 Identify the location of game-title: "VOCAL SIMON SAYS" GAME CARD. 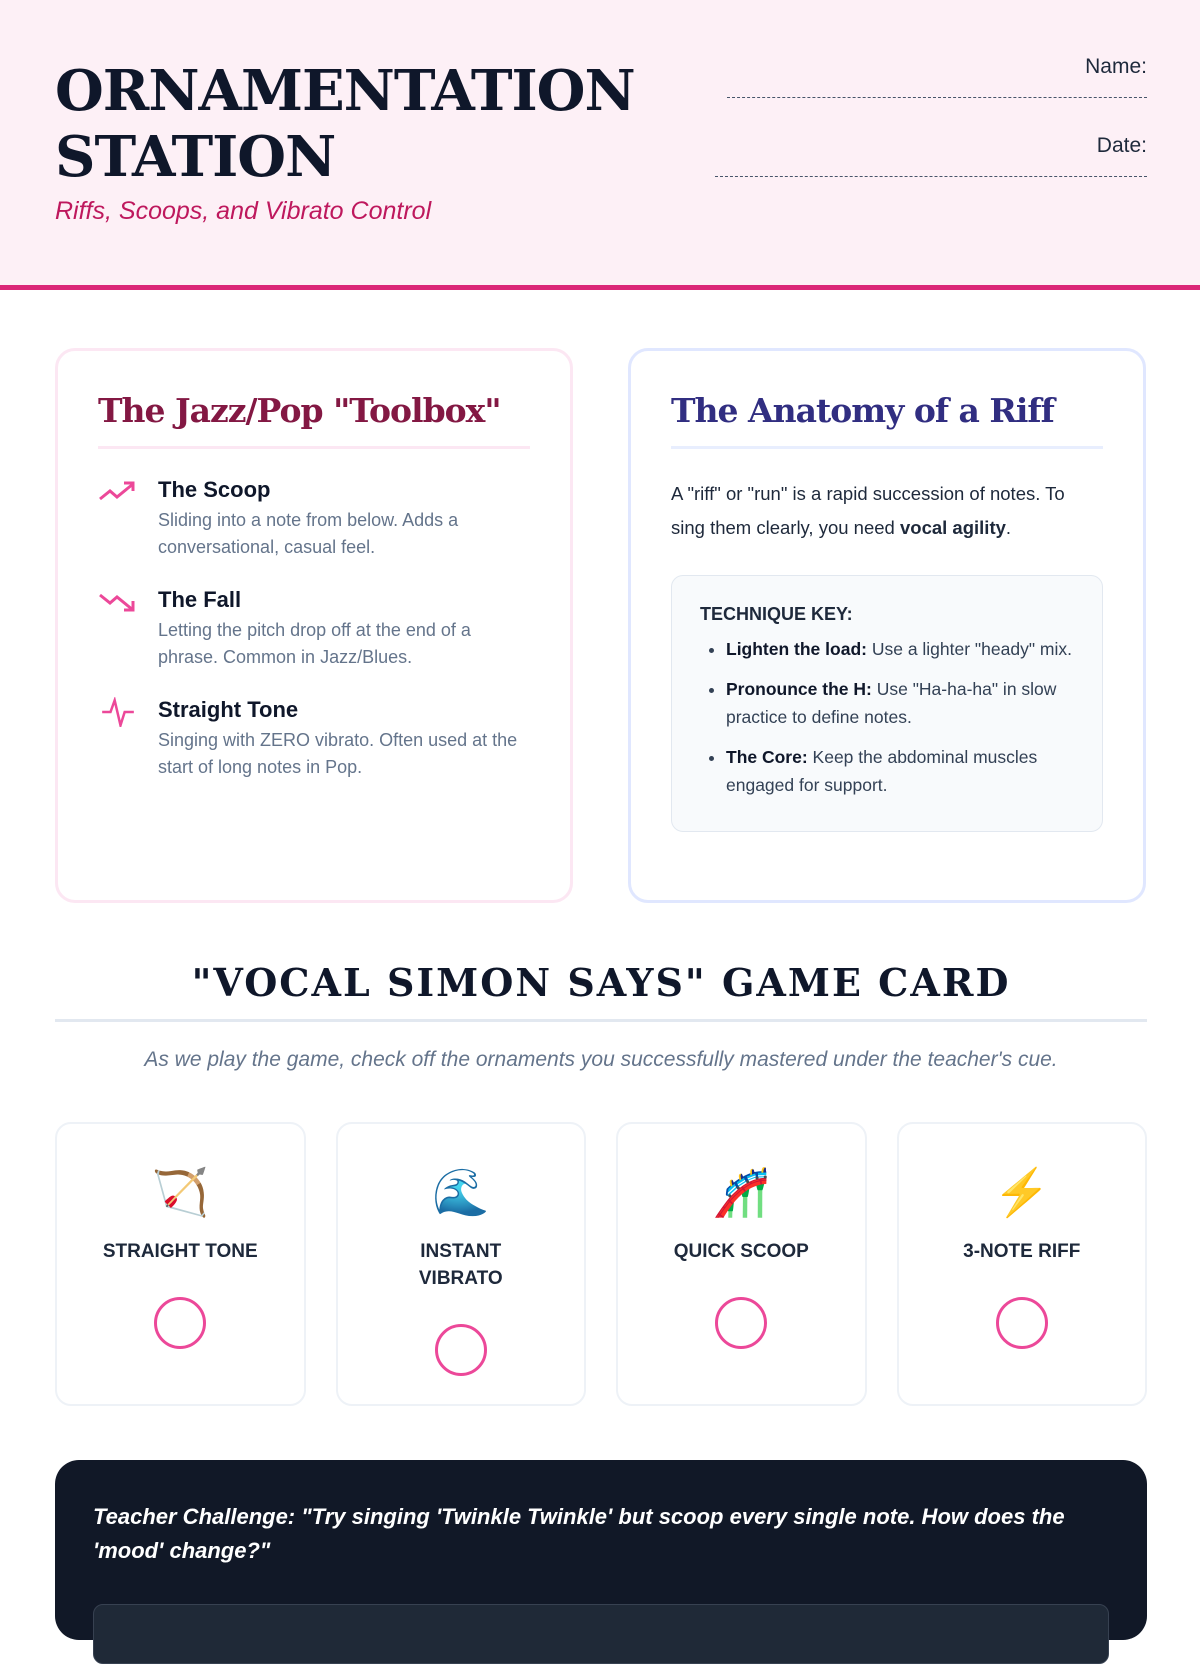
(601, 991).